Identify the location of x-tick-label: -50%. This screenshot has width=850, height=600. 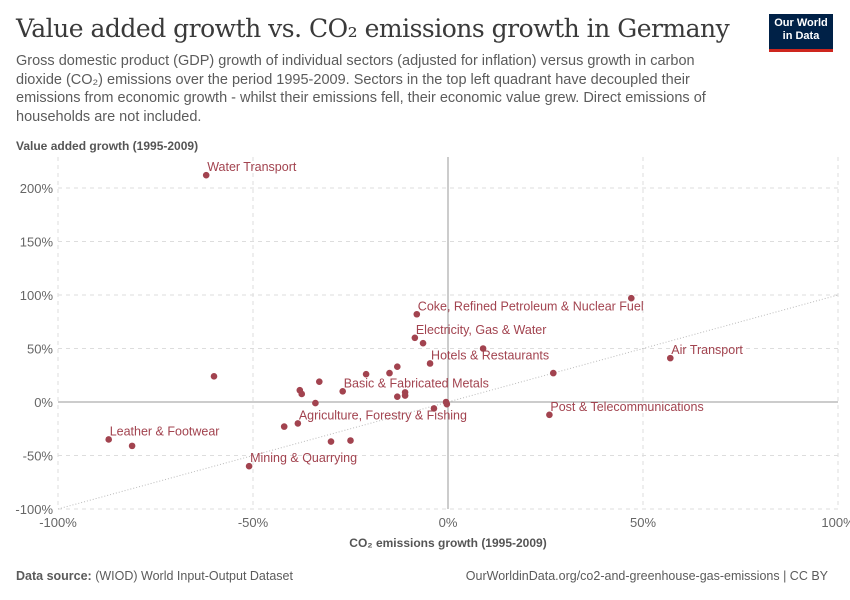
(253, 522).